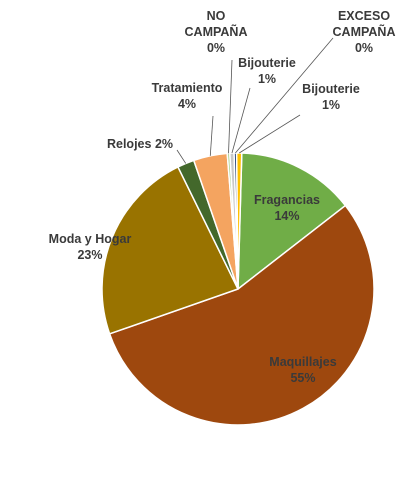 Image resolution: width=410 pixels, height=490 pixels. Describe the element at coordinates (140, 144) in the screenshot. I see `slice-label-relojes: Relojes 2%` at that location.